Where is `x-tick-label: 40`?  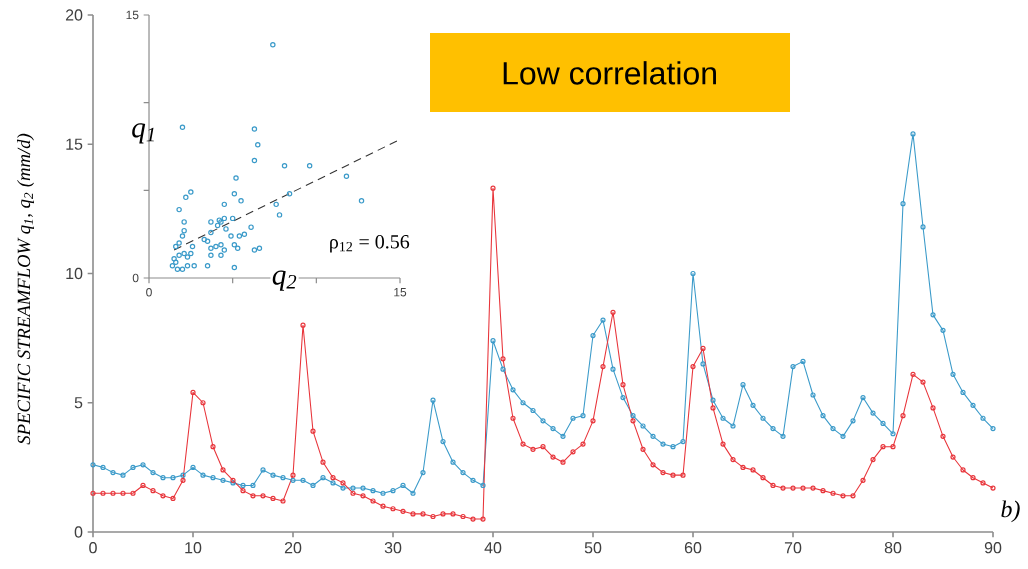
x-tick-label: 40 is located at coordinates (493, 548).